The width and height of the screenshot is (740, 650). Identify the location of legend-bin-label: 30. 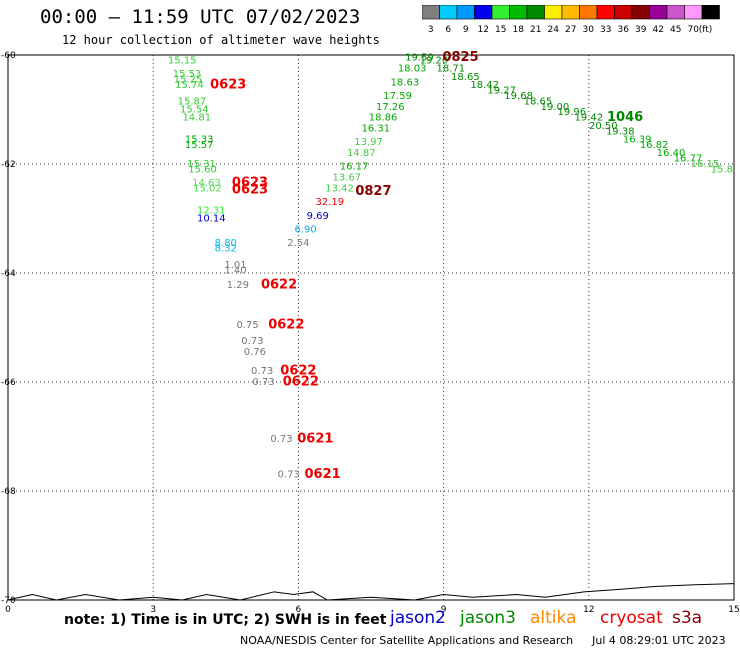
(589, 30).